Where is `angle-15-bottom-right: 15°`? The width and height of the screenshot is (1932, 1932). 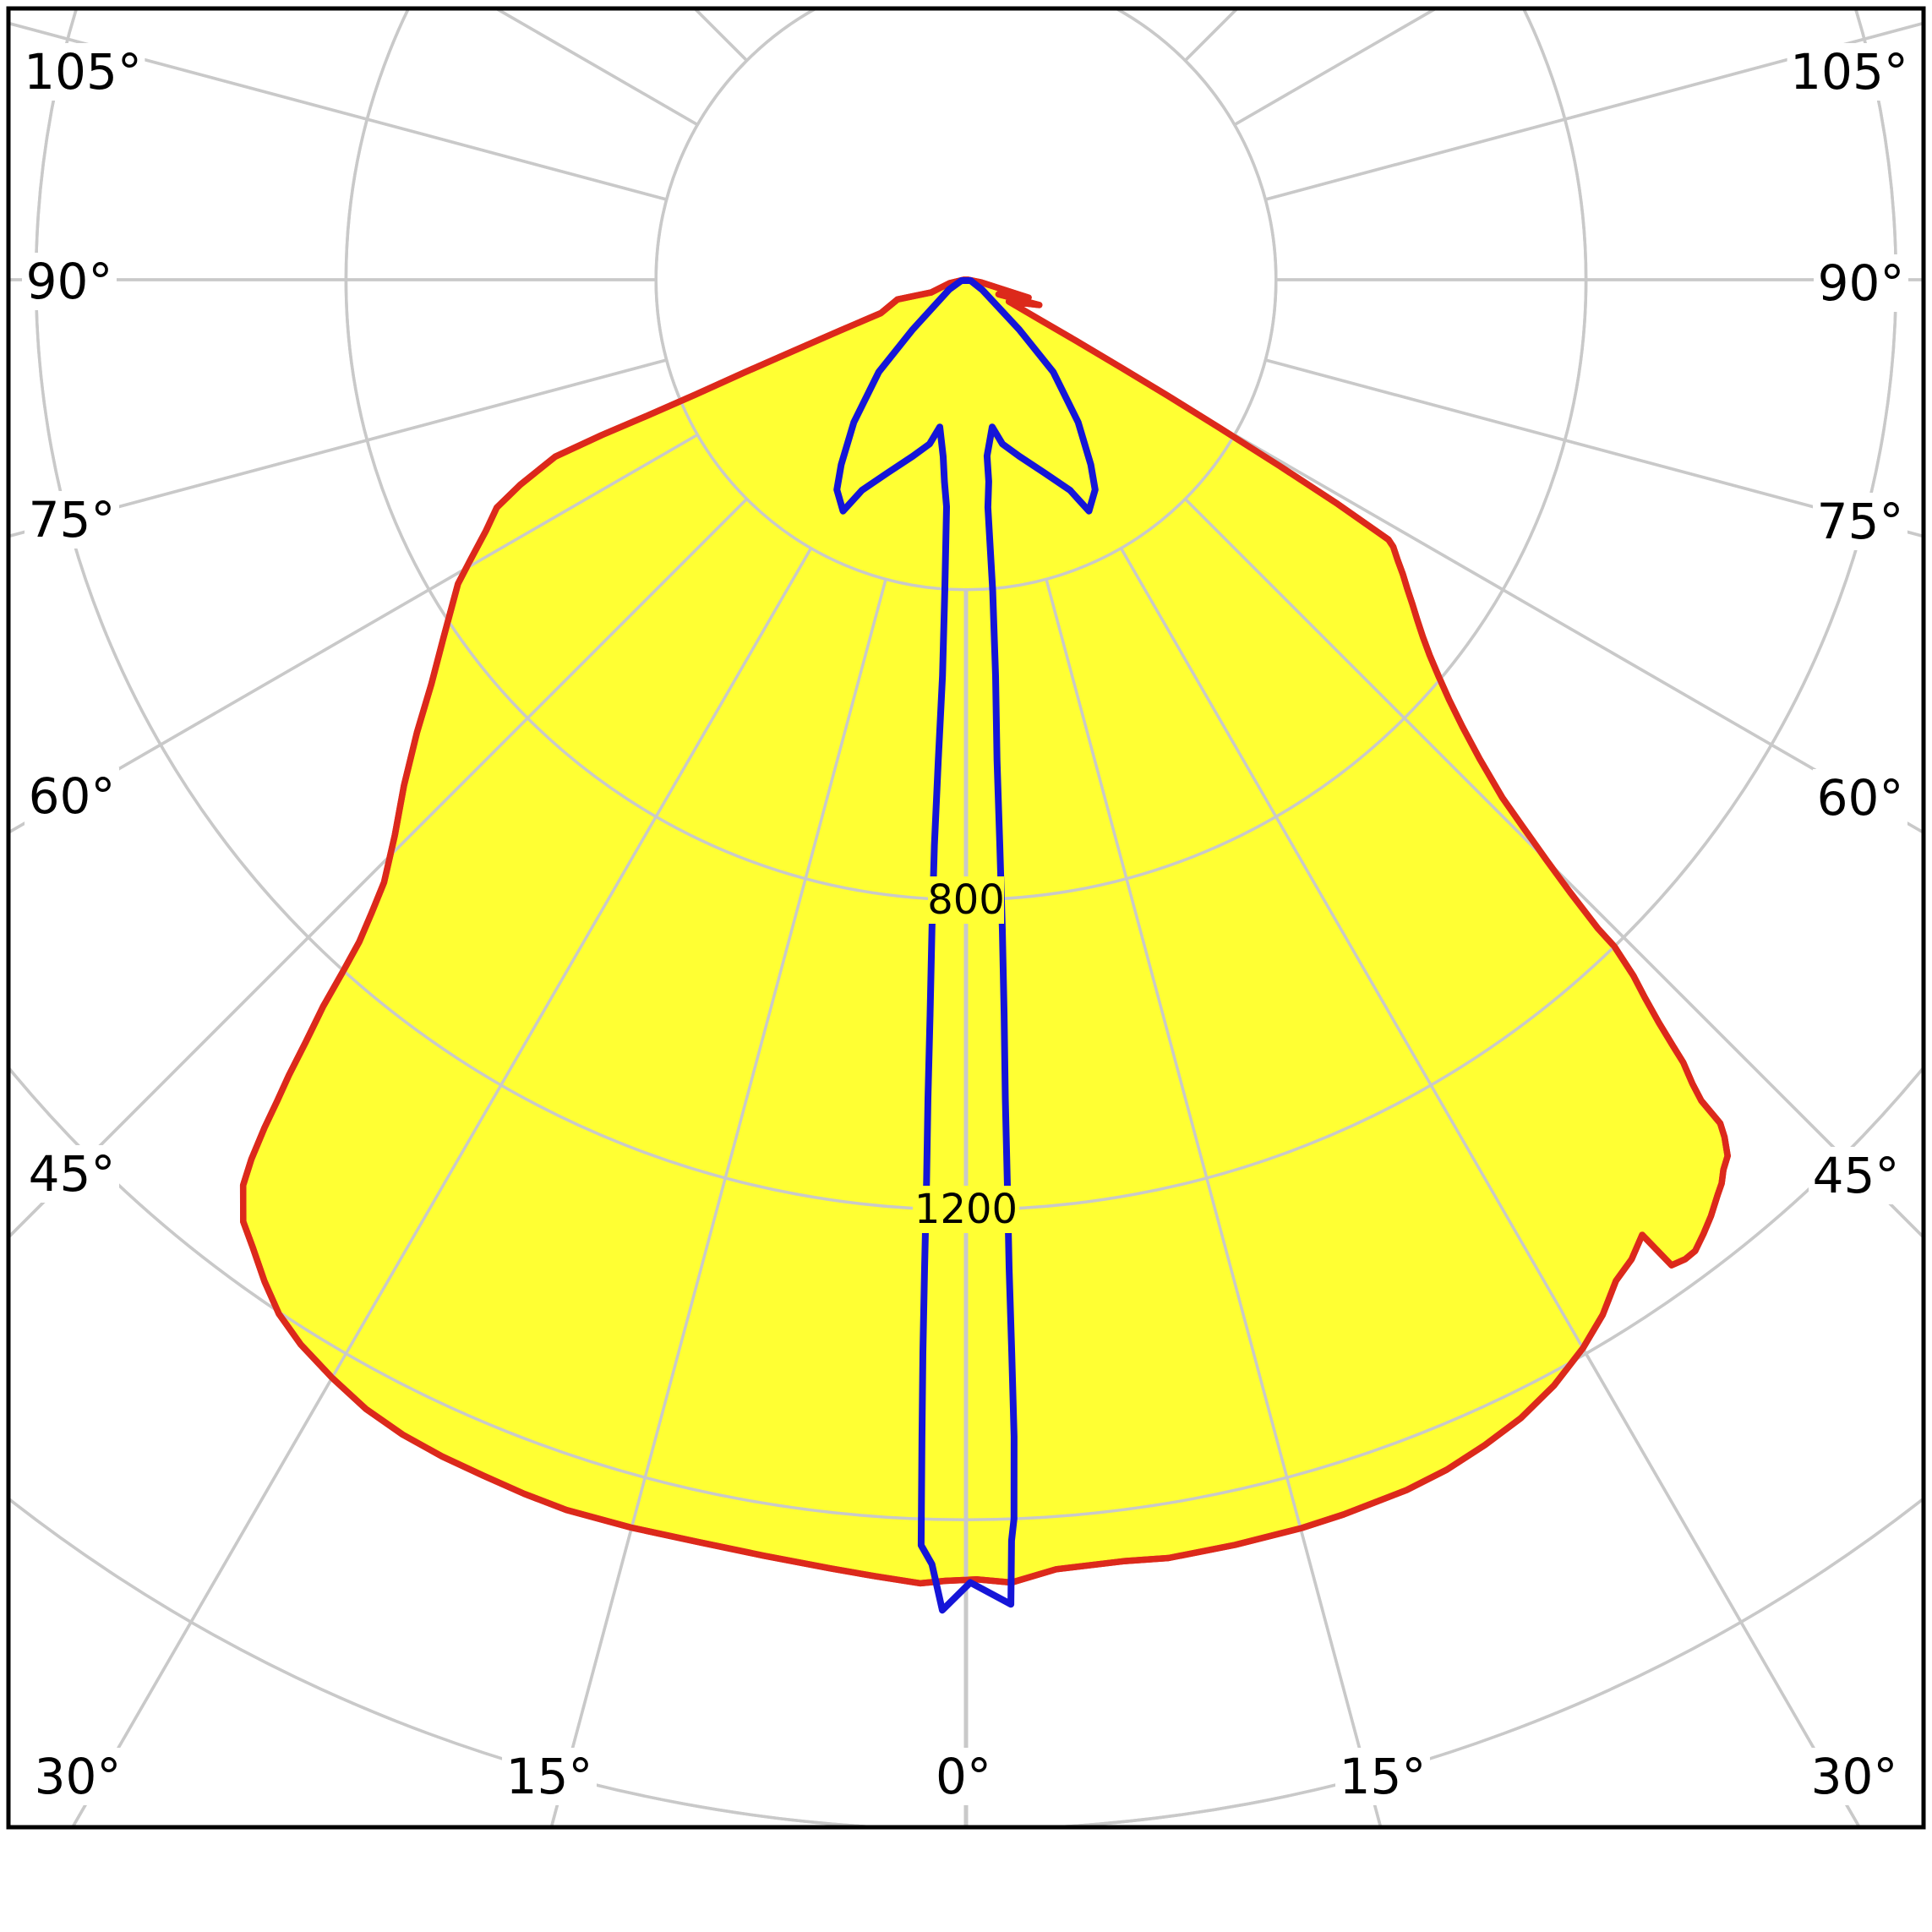
angle-15-bottom-right: 15° is located at coordinates (1383, 1776).